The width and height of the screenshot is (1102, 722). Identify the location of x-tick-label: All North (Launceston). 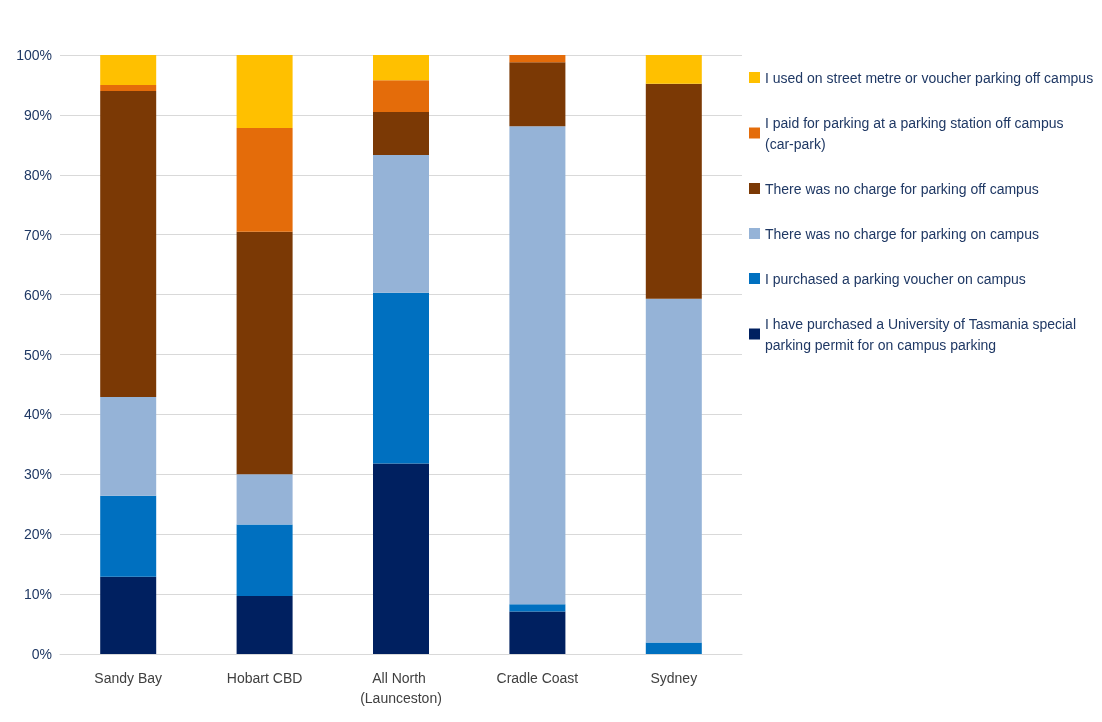
(401, 688).